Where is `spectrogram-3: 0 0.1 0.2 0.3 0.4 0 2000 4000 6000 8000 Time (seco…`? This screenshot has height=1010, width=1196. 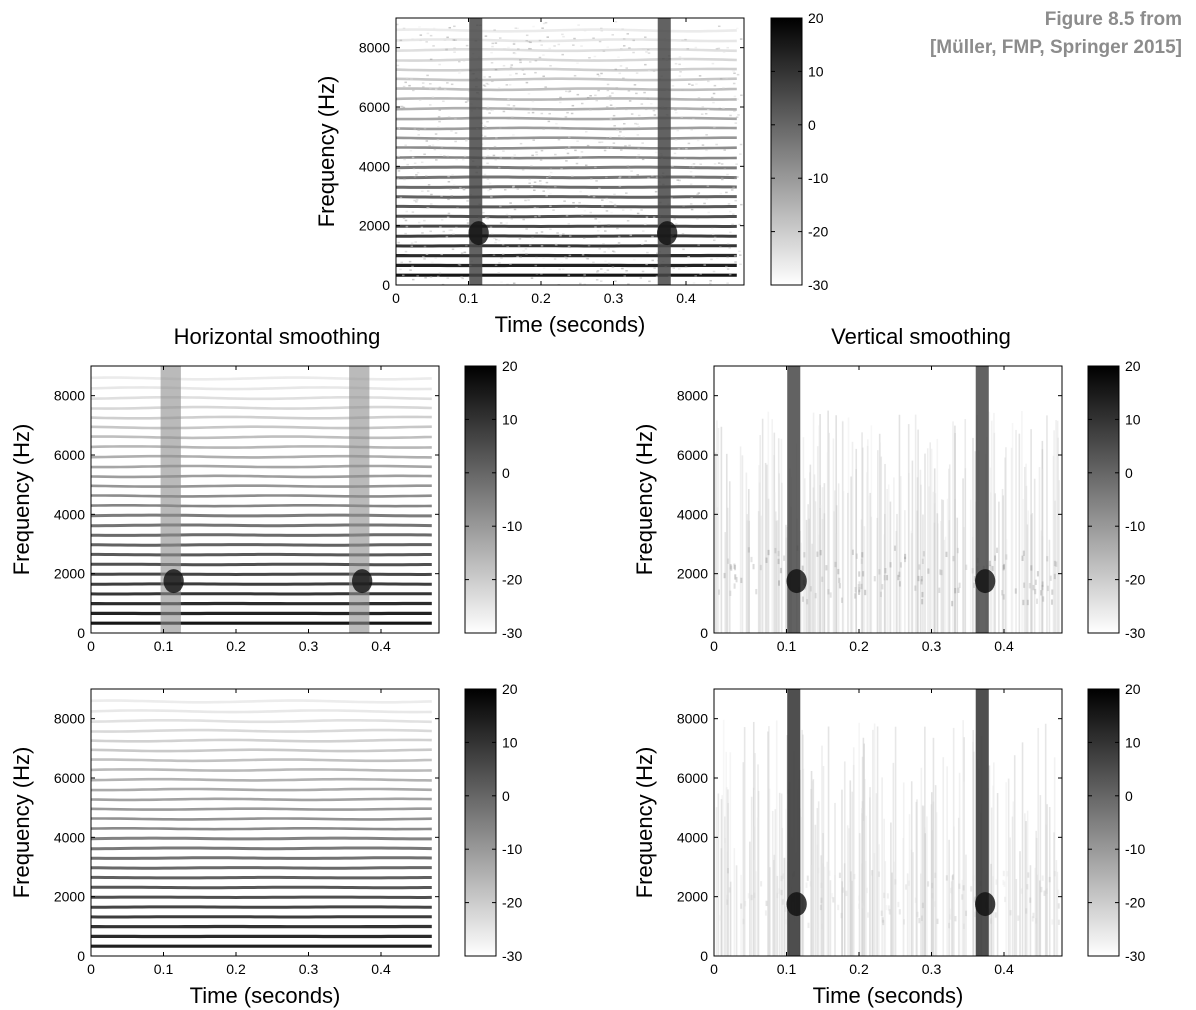
spectrogram-3: 0 0.1 0.2 0.3 0.4 0 2000 4000 6000 8000 Time (seco… is located at coordinates (265, 844).